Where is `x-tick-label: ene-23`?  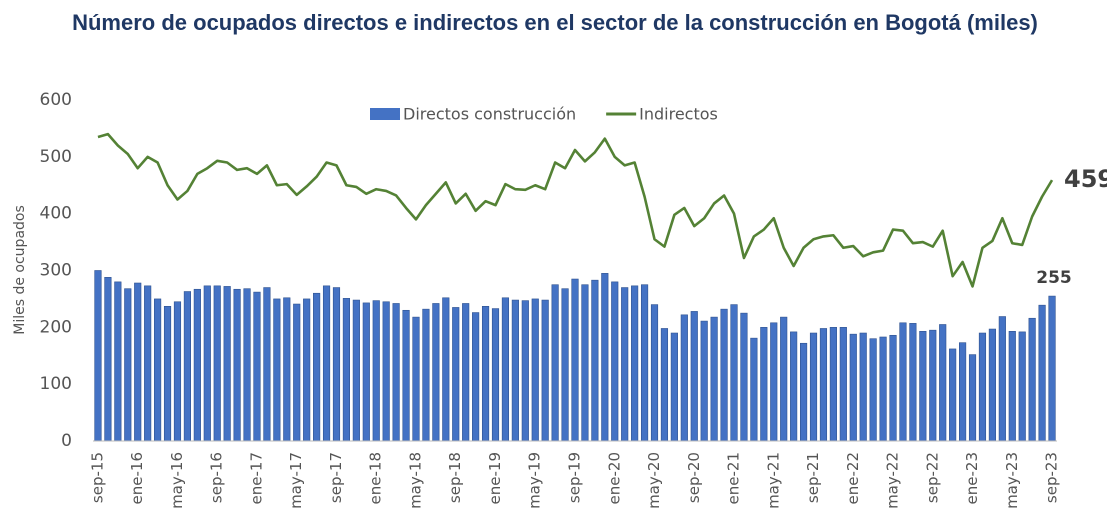
x-tick-label: ene-23 is located at coordinates (972, 478).